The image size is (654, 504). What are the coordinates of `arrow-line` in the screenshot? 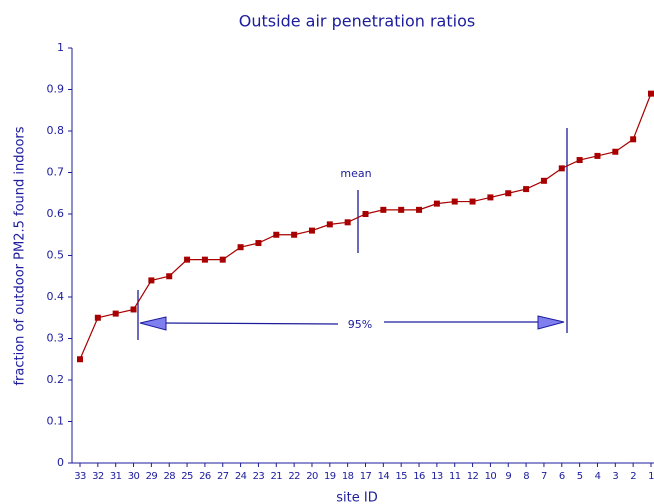 It's located at (249, 323).